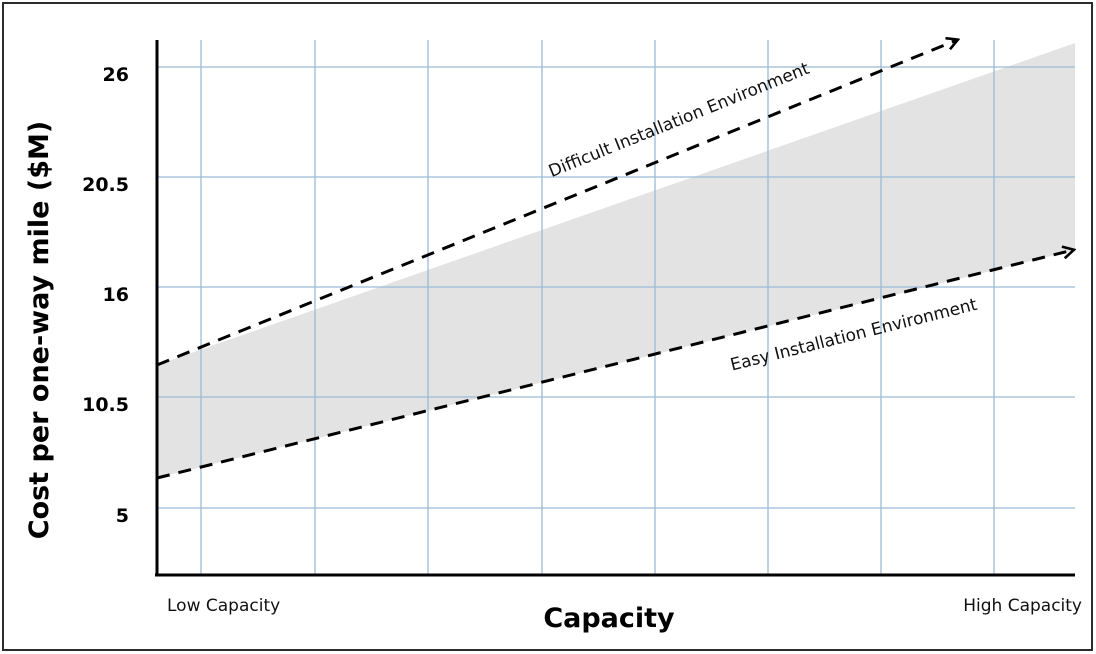 The height and width of the screenshot is (654, 1096). Describe the element at coordinates (105, 405) in the screenshot. I see `y-tick-label: 10.5` at that location.